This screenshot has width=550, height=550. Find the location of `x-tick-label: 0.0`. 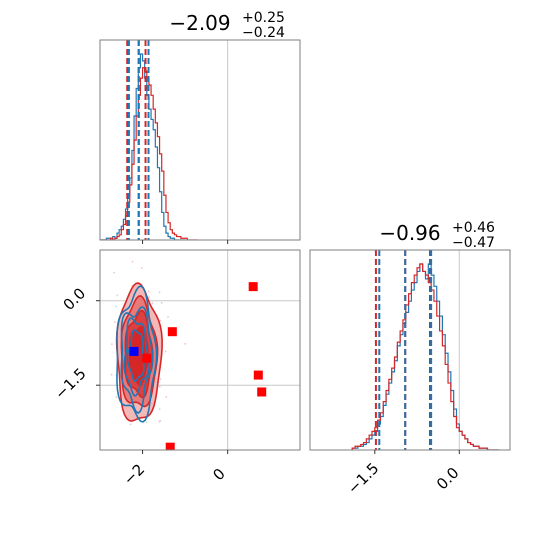

x-tick-label: 0.0 is located at coordinates (448, 479).